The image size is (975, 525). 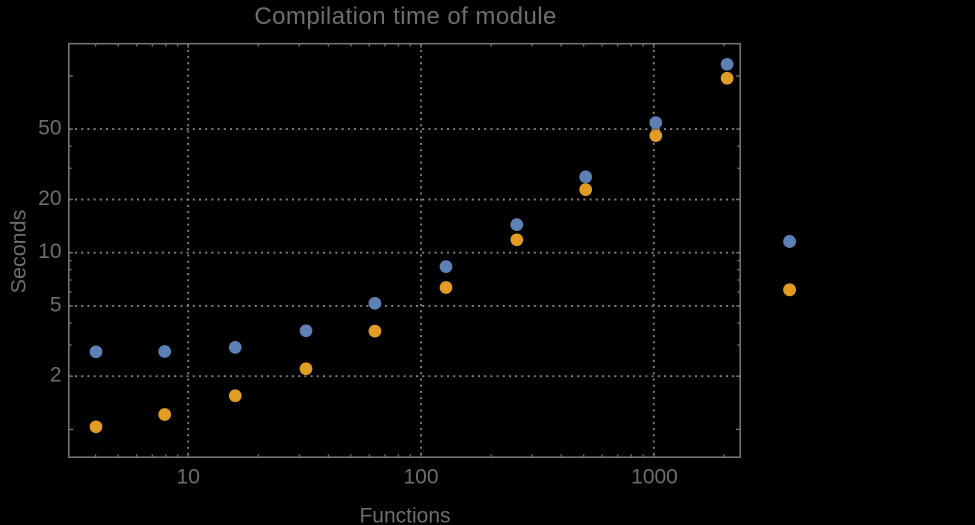 What do you see at coordinates (420, 476) in the screenshot?
I see `svg-text: 100` at bounding box center [420, 476].